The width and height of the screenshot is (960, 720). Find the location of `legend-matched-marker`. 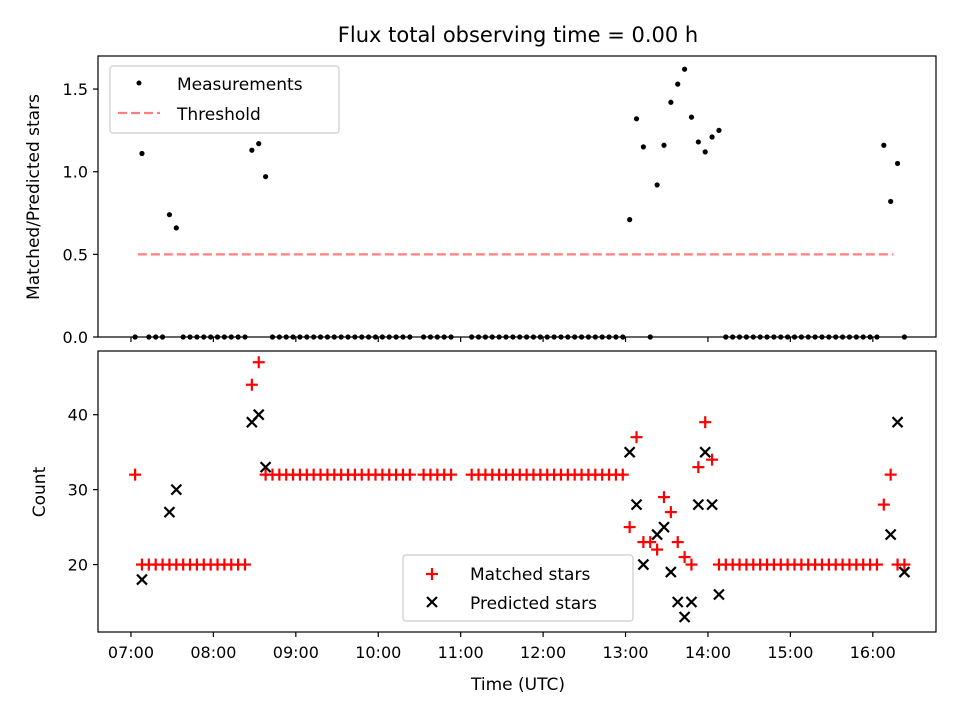

legend-matched-marker is located at coordinates (432, 574).